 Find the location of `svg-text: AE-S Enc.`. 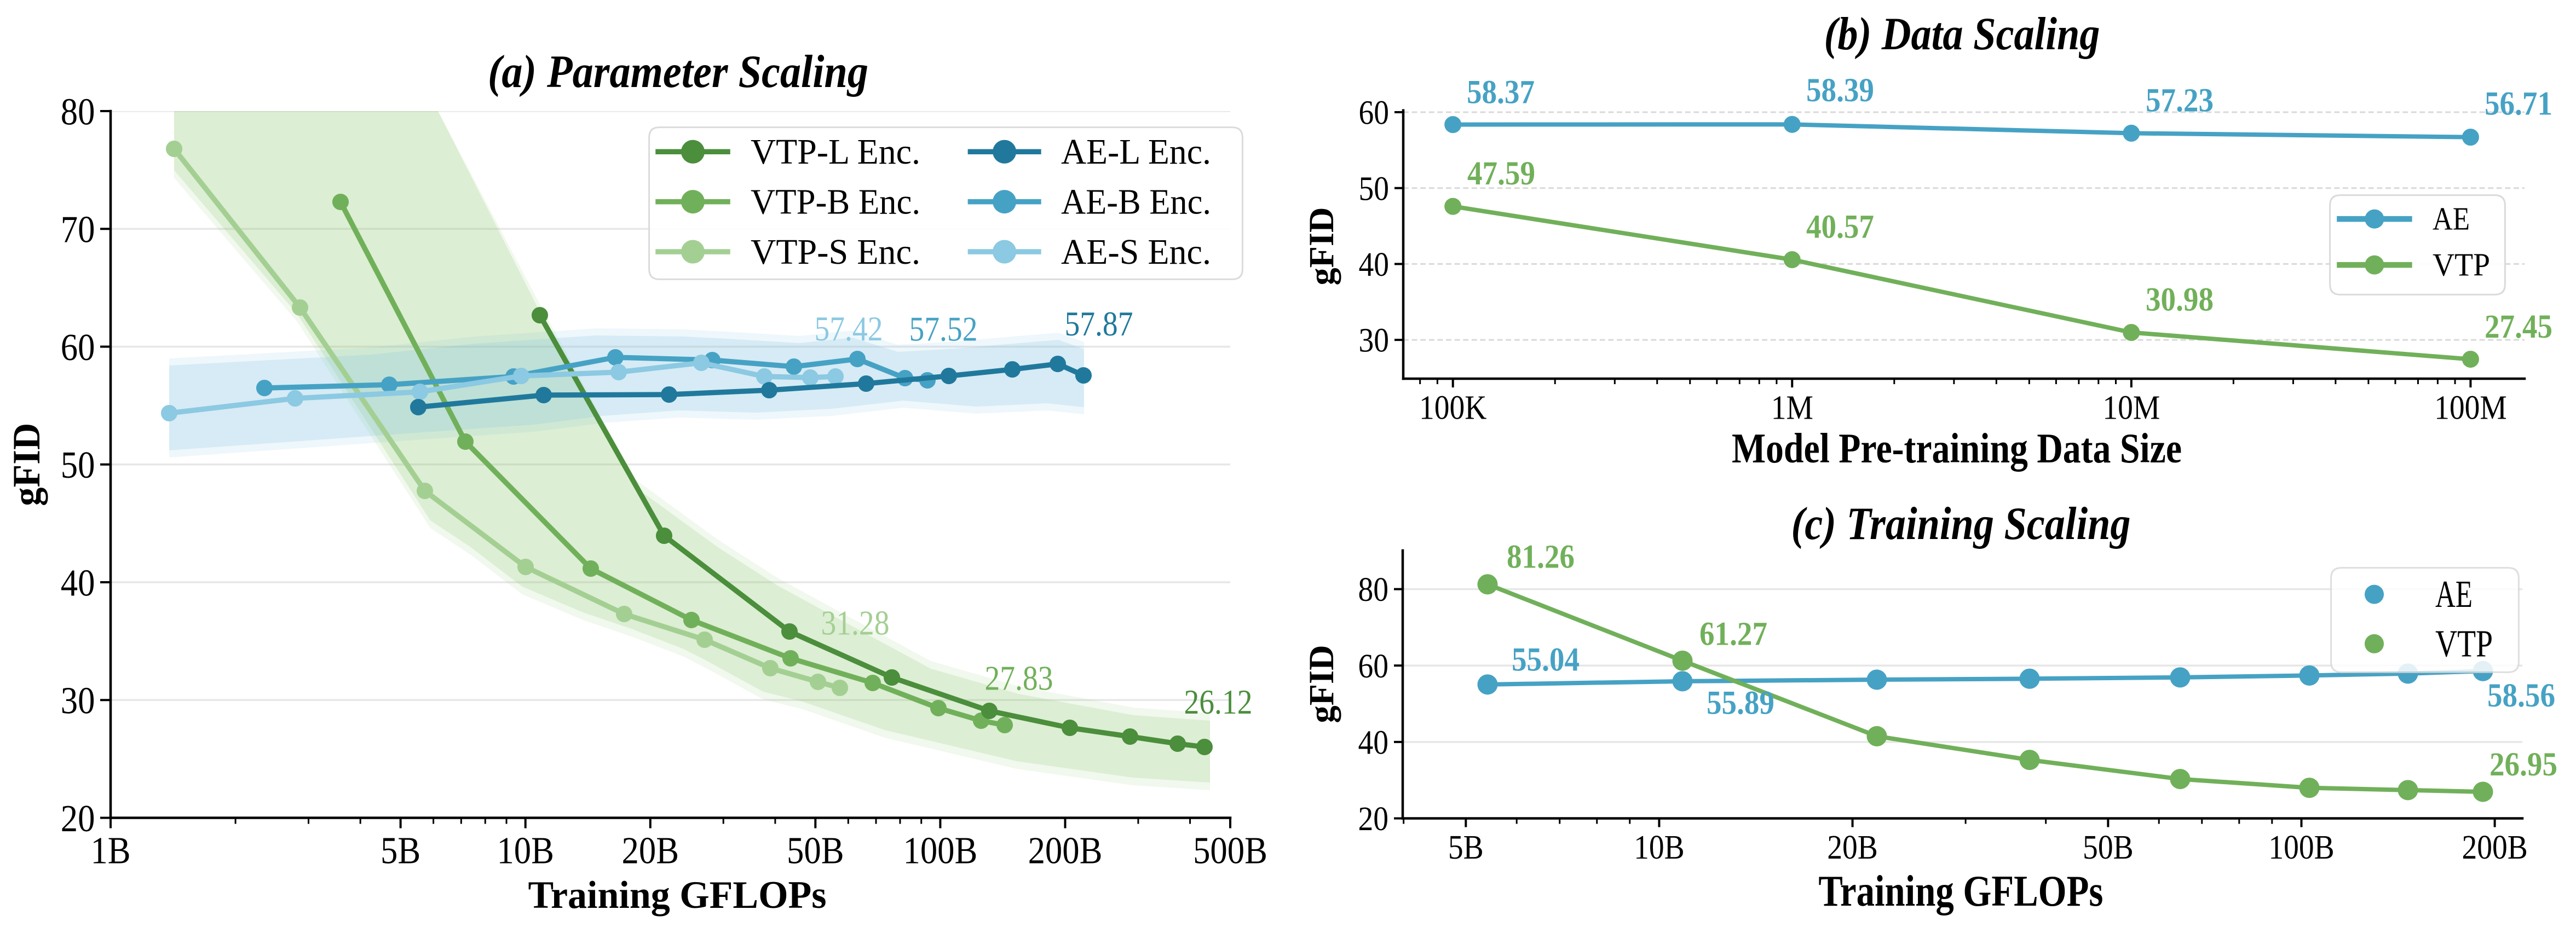

svg-text: AE-S Enc. is located at coordinates (1136, 252).